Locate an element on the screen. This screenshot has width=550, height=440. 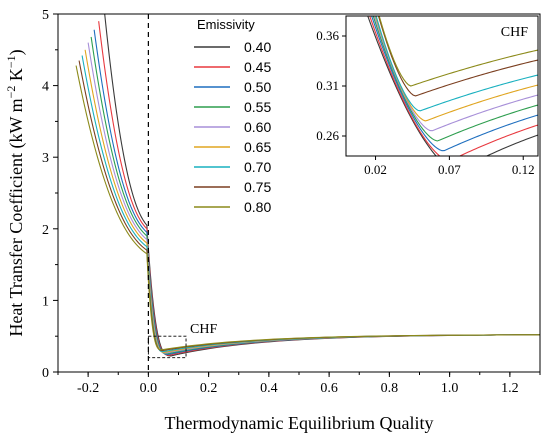
x-tick-label: -0.2 is located at coordinates (88, 388).